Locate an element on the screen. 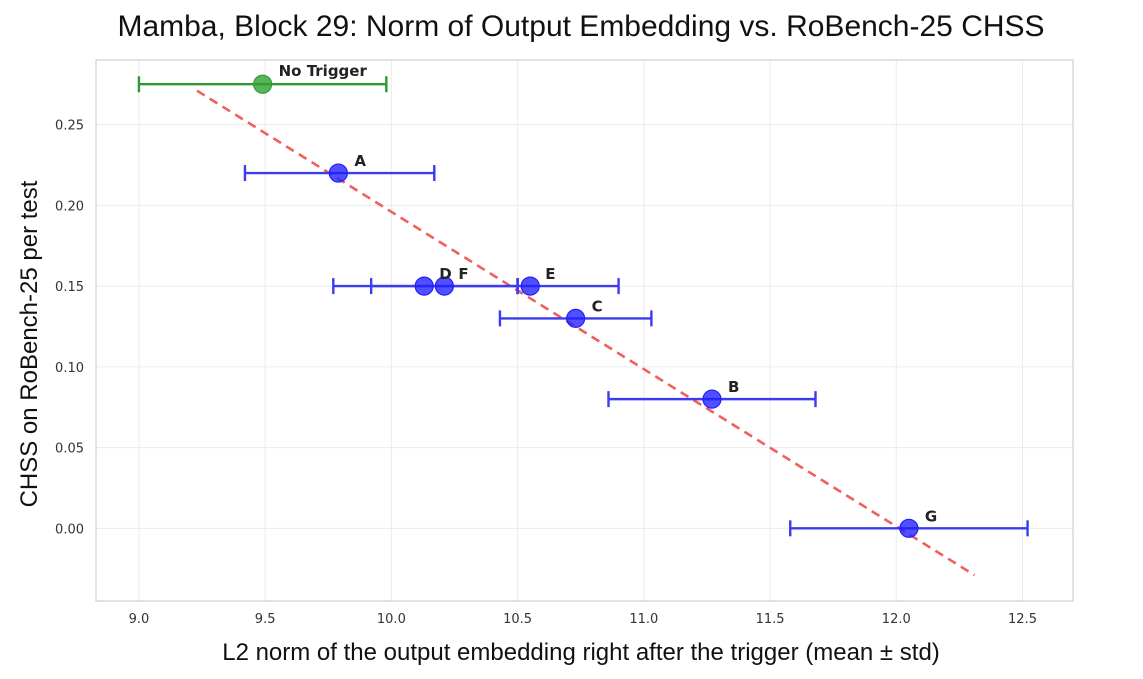 The width and height of the screenshot is (1143, 679). x-tick-label: 9.5 is located at coordinates (265, 619).